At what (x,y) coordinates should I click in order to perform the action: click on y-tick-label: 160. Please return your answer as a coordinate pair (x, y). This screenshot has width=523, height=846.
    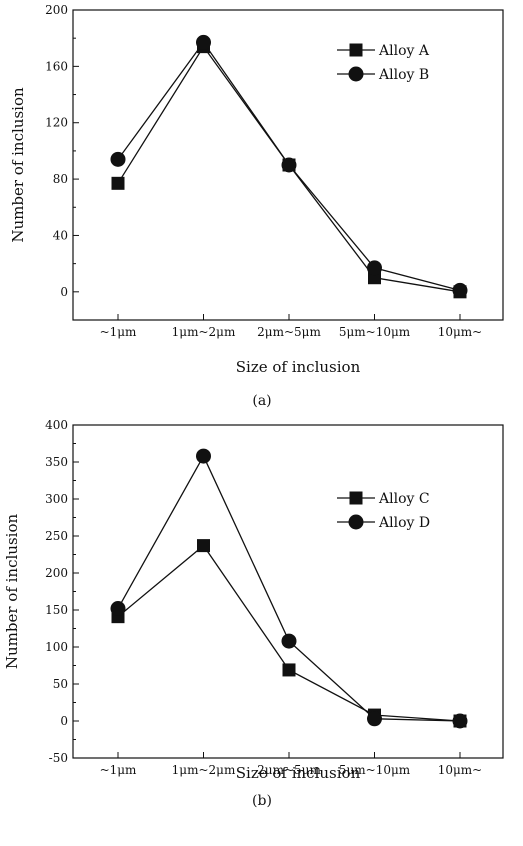
    Looking at the image, I should click on (56, 66).